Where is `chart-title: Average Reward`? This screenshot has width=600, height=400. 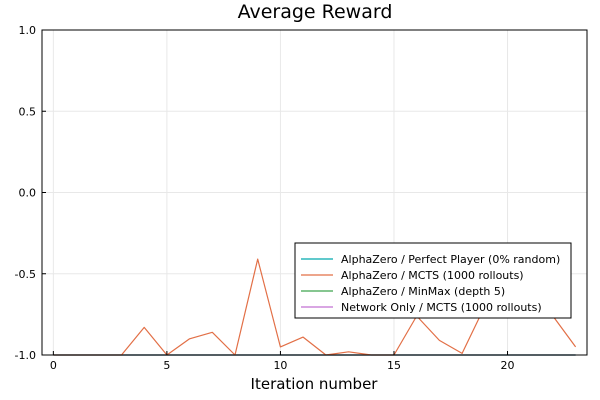 chart-title: Average Reward is located at coordinates (315, 12).